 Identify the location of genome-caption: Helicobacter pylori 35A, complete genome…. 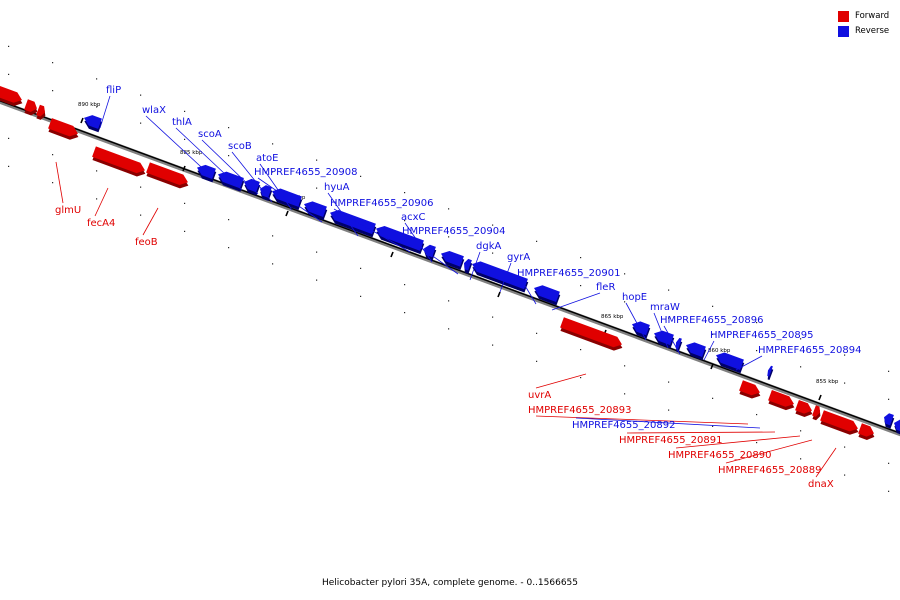
(450, 583).